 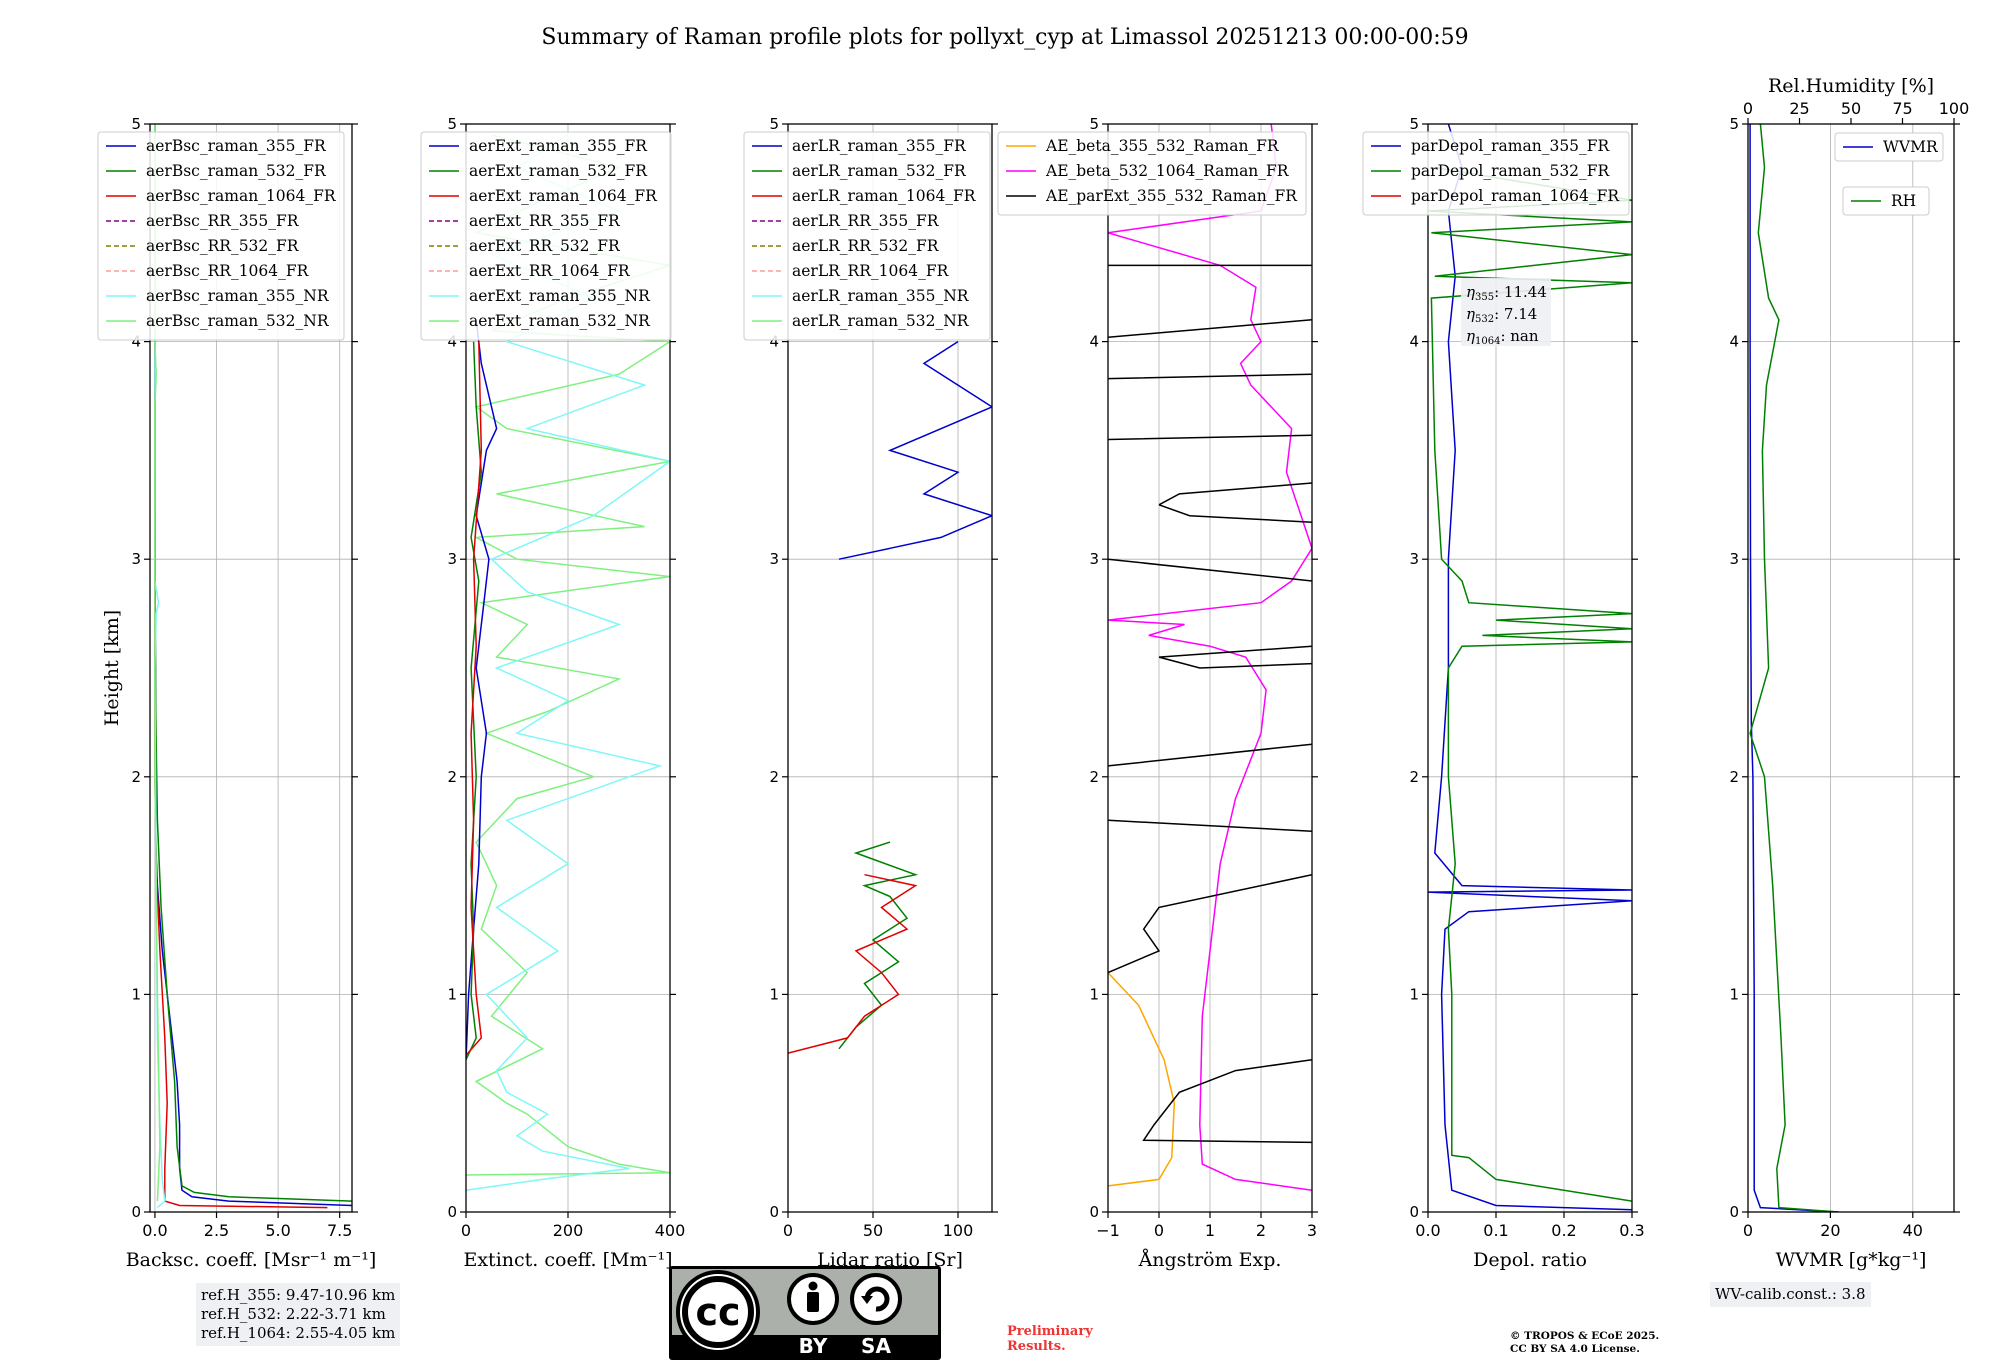 I want to click on x-tick-label: 2.5, so click(x=216, y=1230).